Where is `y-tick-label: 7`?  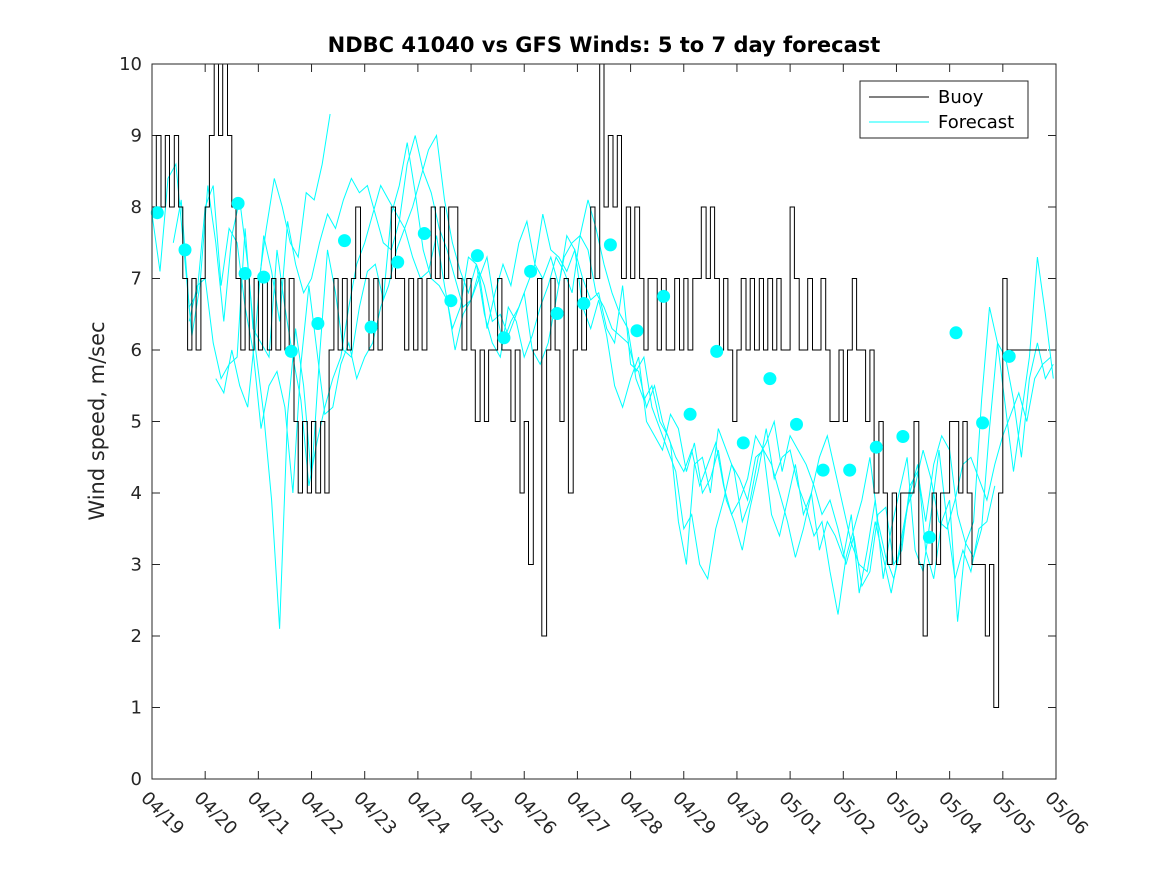 y-tick-label: 7 is located at coordinates (136, 279).